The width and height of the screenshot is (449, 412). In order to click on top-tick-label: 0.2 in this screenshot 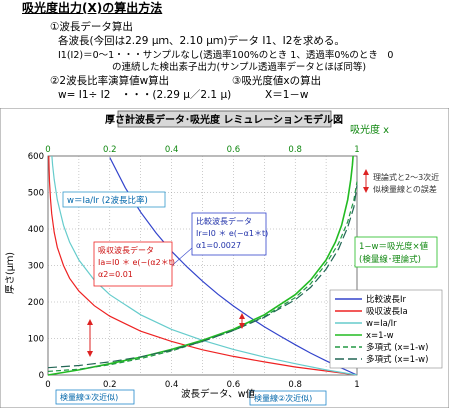, I will do `click(110, 150)`.